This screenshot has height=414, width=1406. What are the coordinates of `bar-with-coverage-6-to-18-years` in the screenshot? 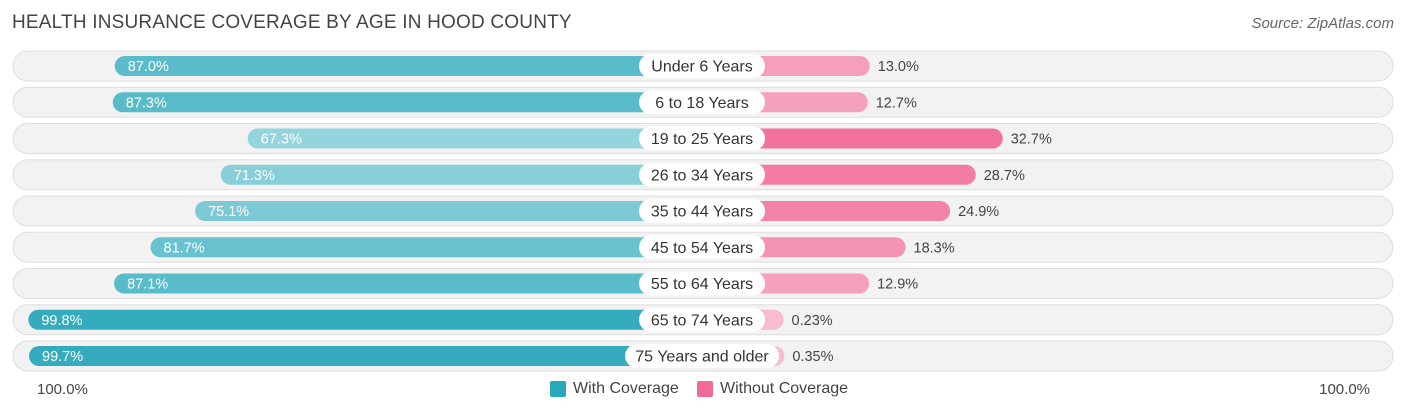 It's located at (407, 102).